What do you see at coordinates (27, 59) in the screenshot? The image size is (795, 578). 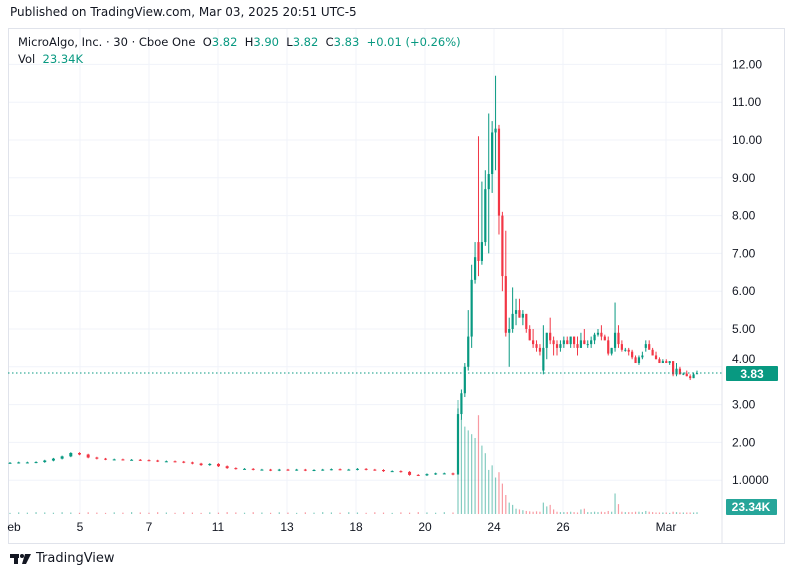 I see `volume-legend-label: Vol` at bounding box center [27, 59].